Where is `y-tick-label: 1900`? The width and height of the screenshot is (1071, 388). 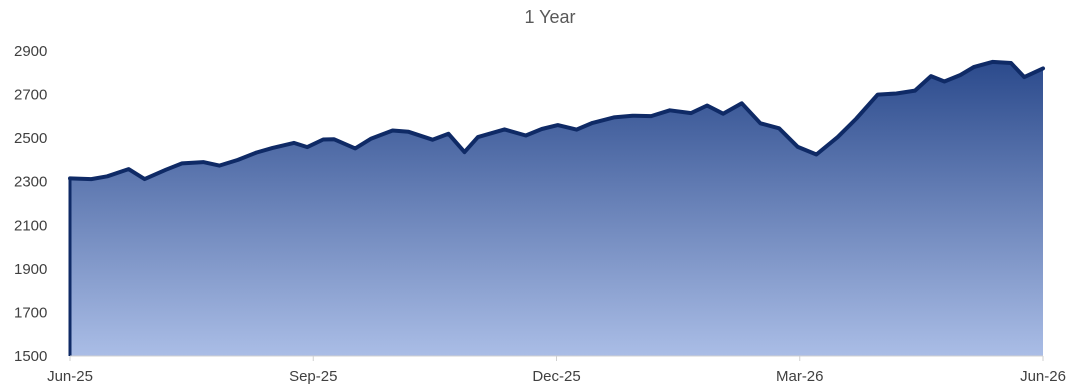 y-tick-label: 1900 is located at coordinates (30, 269).